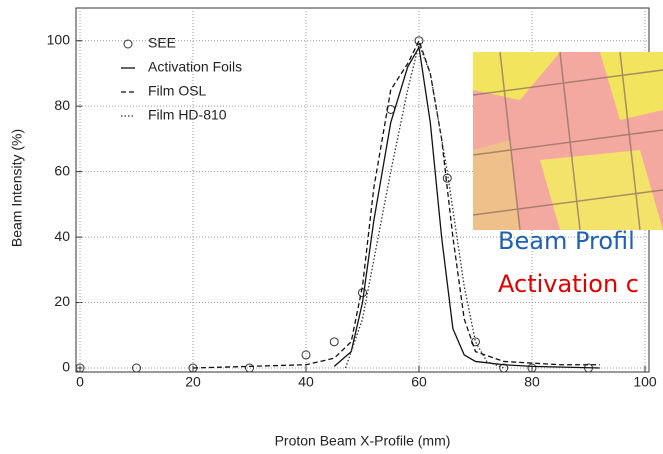 The width and height of the screenshot is (663, 454). Describe the element at coordinates (62, 301) in the screenshot. I see `y-tick-label: 20` at that location.